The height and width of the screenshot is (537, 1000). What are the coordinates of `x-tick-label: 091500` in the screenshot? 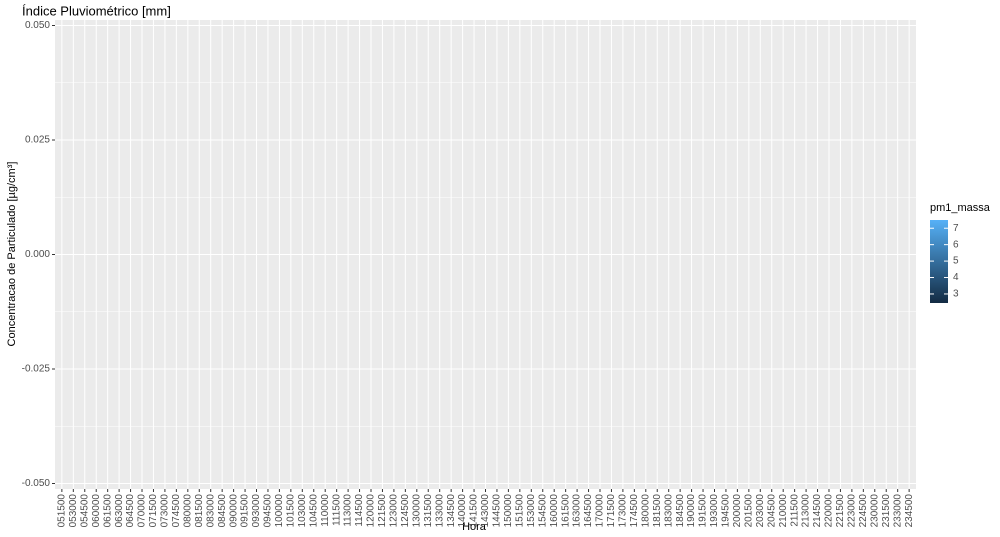 It's located at (245, 511).